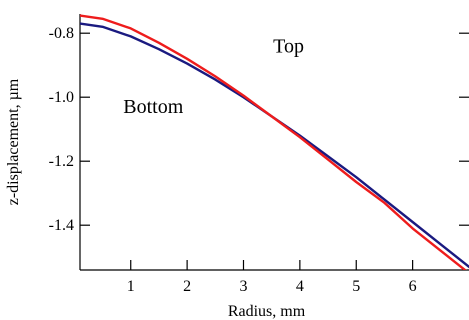 Image resolution: width=469 pixels, height=320 pixels. I want to click on x-tick-label-1: 1, so click(131, 286).